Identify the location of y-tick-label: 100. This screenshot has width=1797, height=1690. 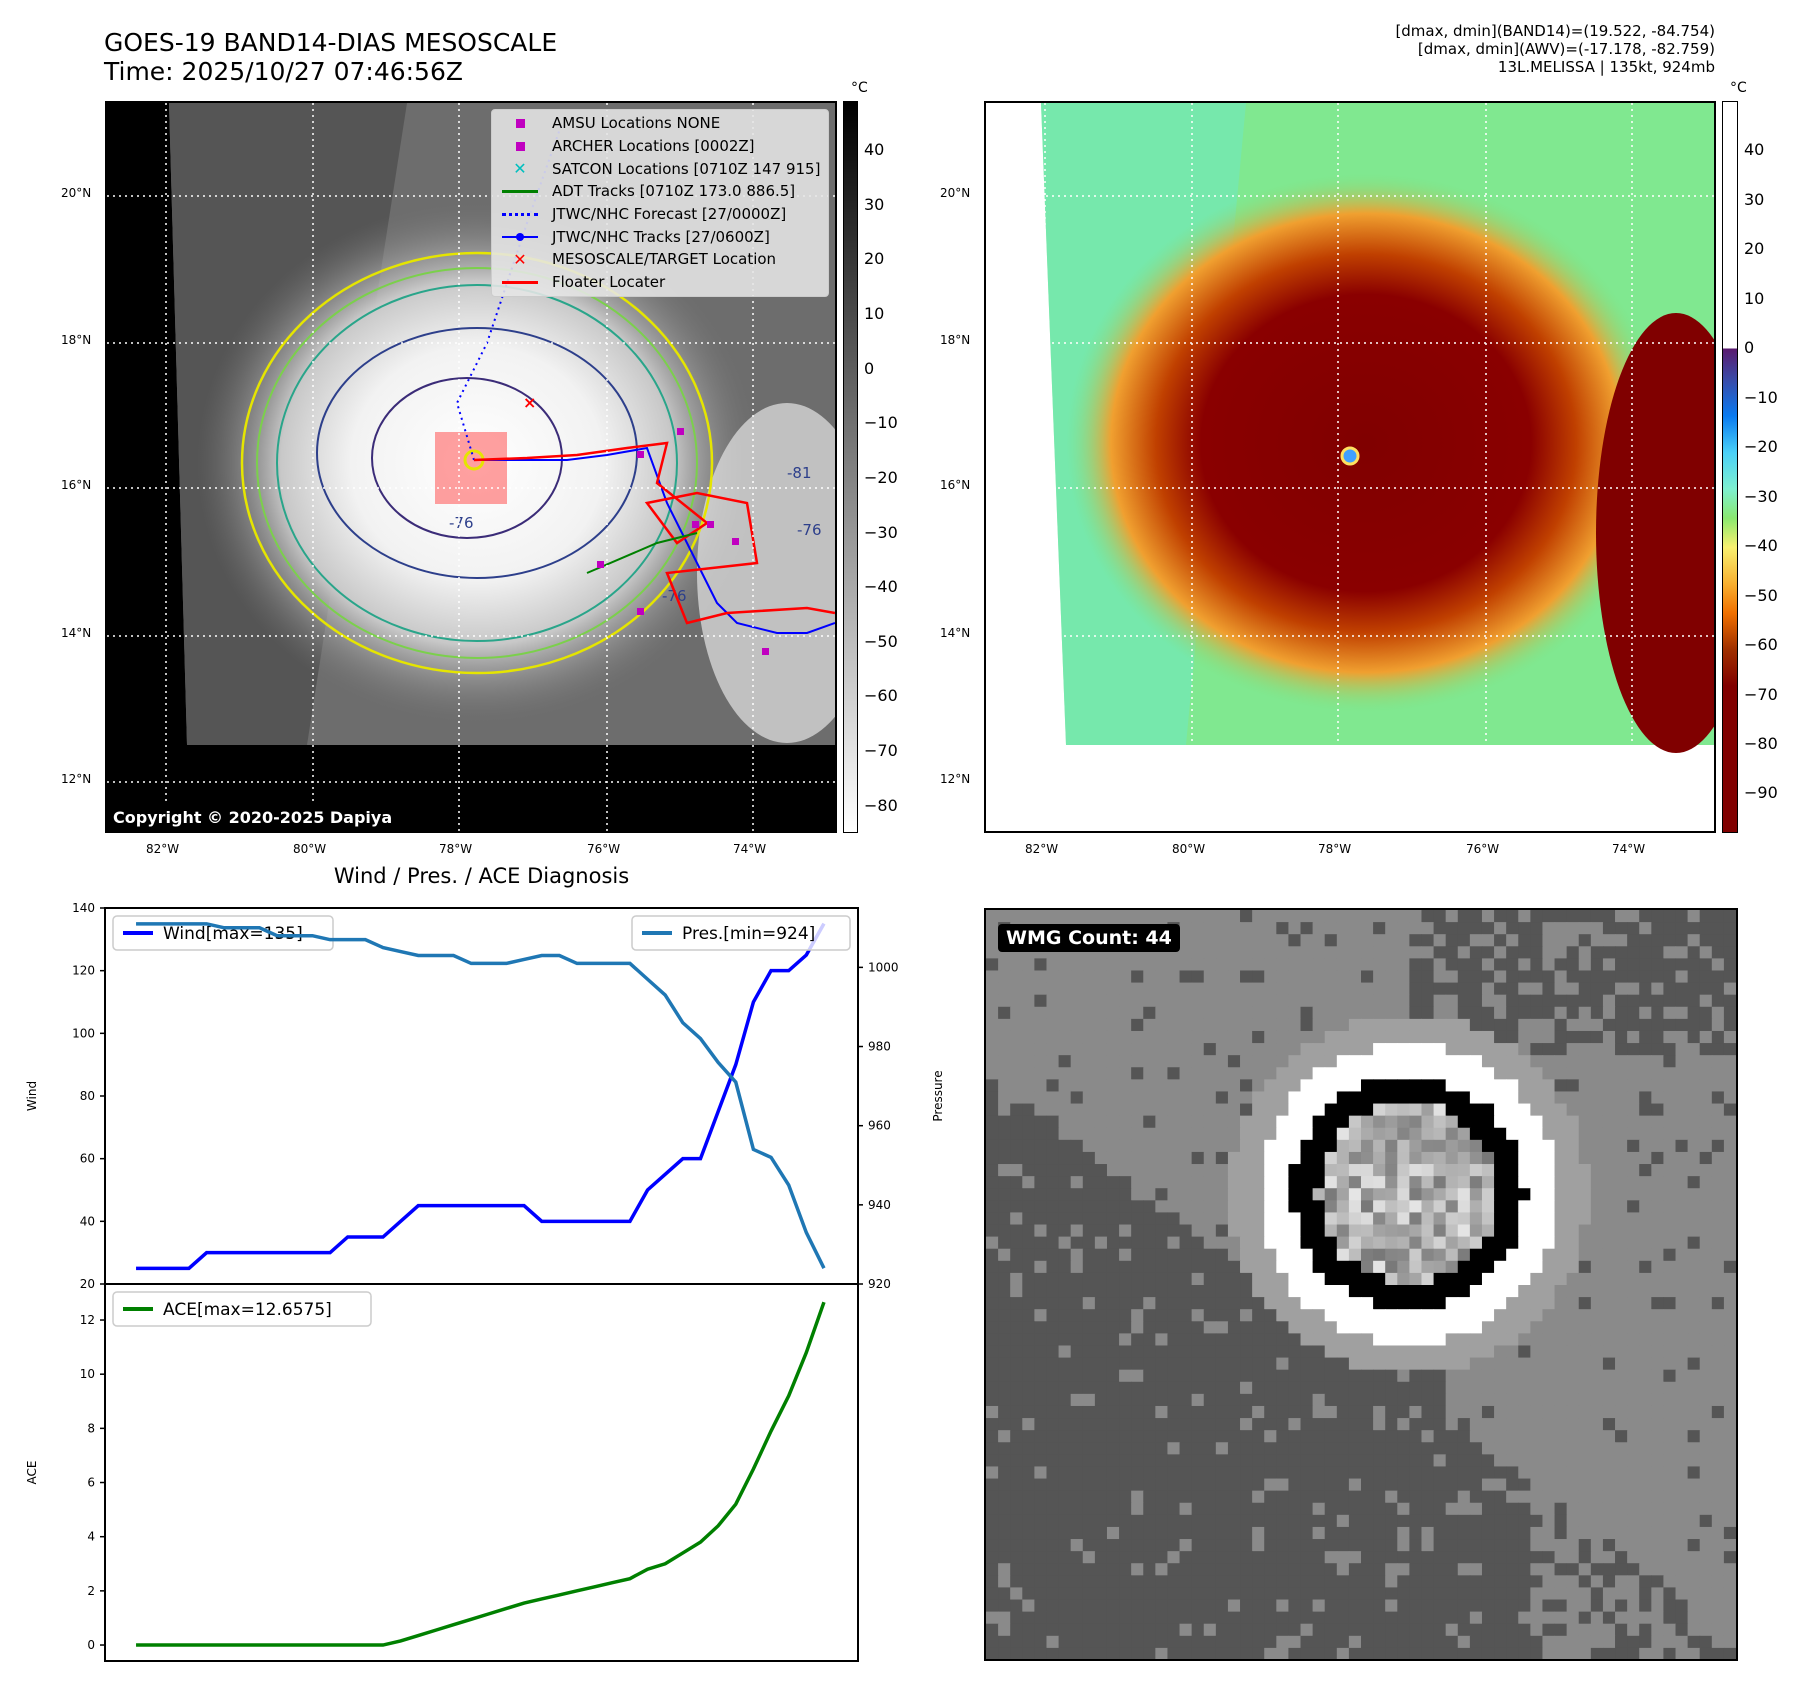
(83, 1033).